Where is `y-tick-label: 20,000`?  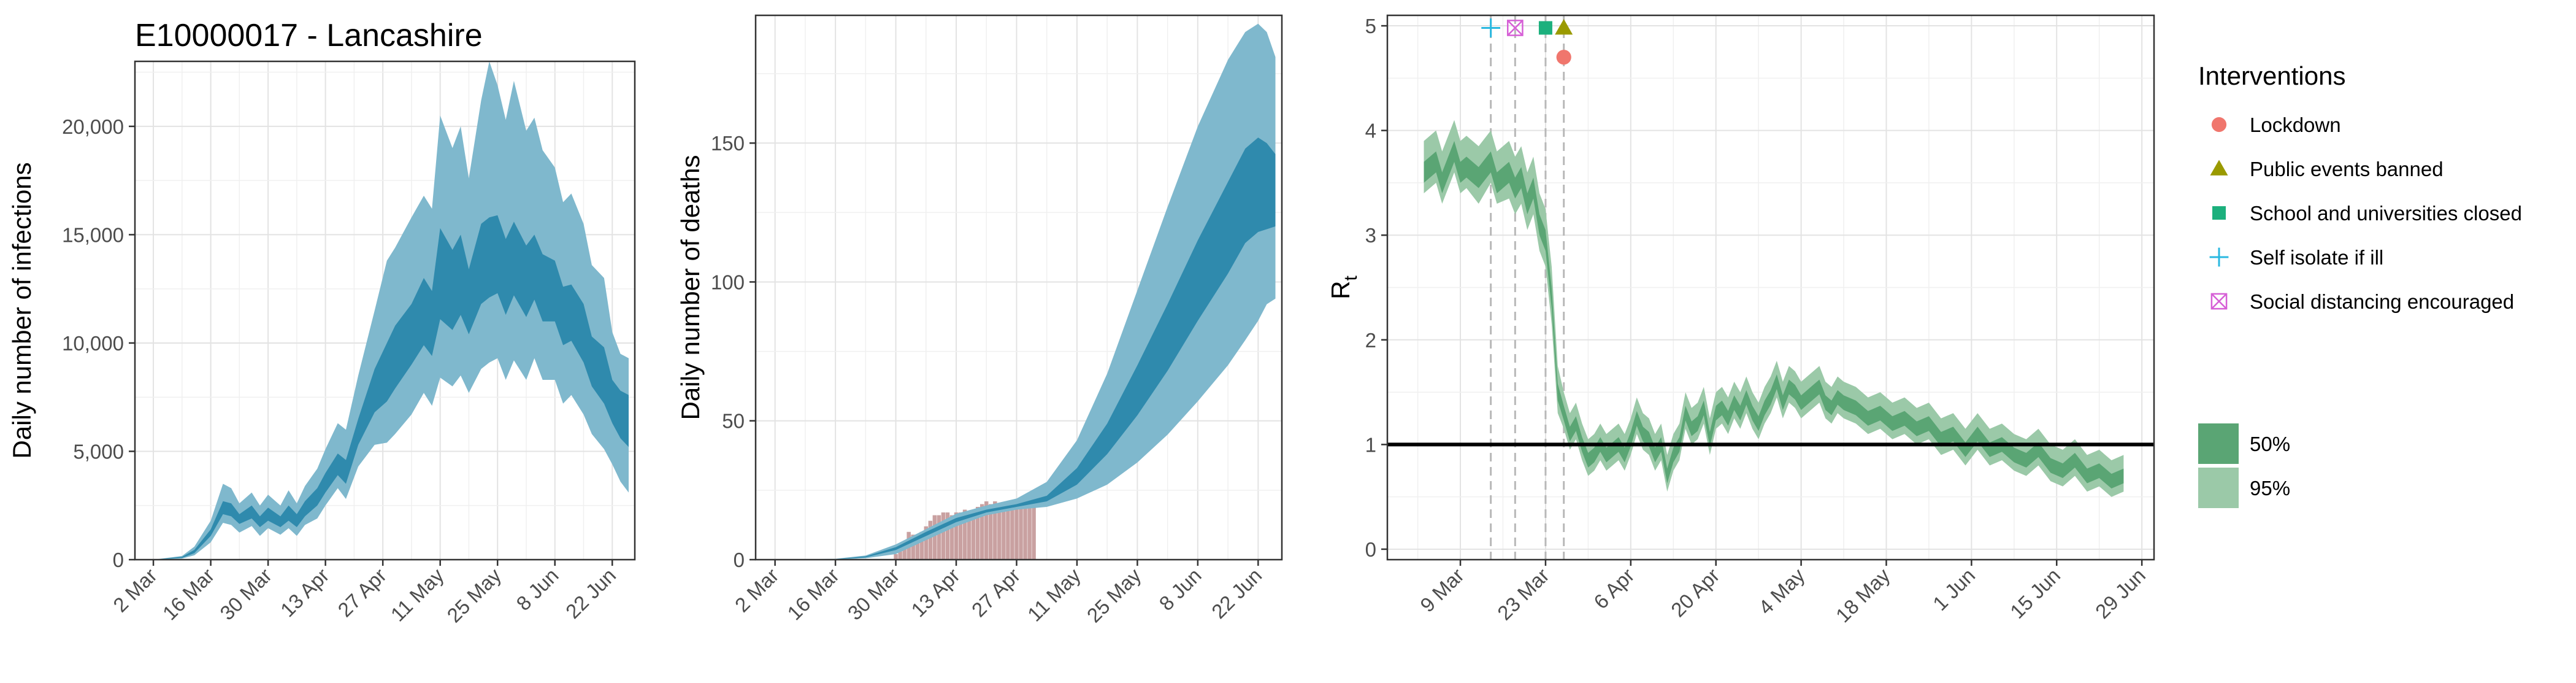 y-tick-label: 20,000 is located at coordinates (93, 126).